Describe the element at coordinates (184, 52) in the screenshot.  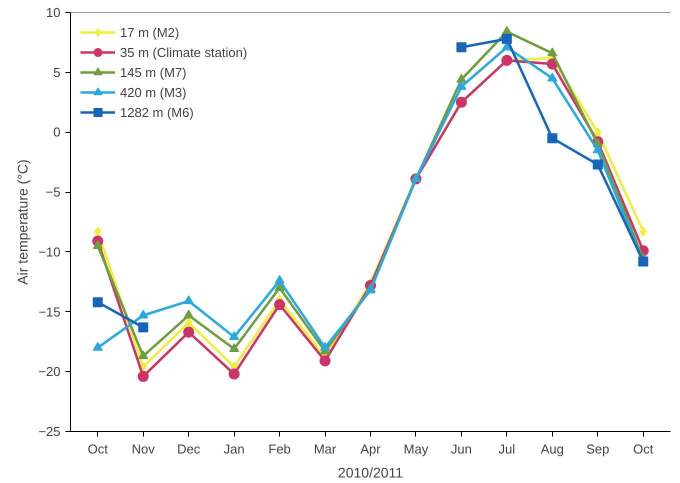
I see `legend-label: 35 m (Climate station)` at that location.